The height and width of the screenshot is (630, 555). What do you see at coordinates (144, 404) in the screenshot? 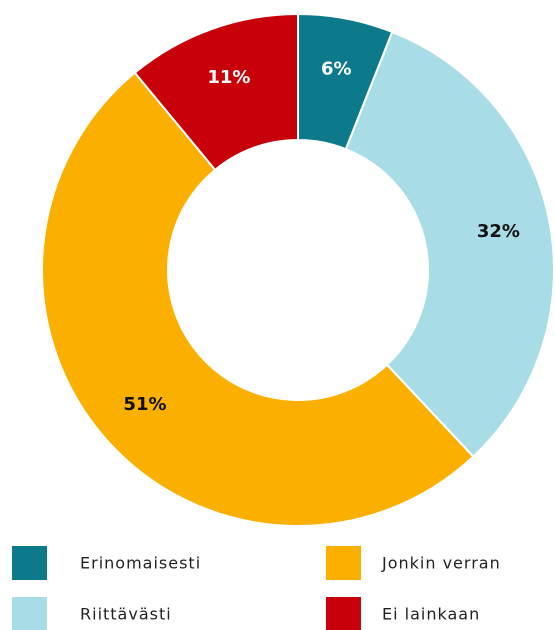
I see `data-label: 51%` at bounding box center [144, 404].